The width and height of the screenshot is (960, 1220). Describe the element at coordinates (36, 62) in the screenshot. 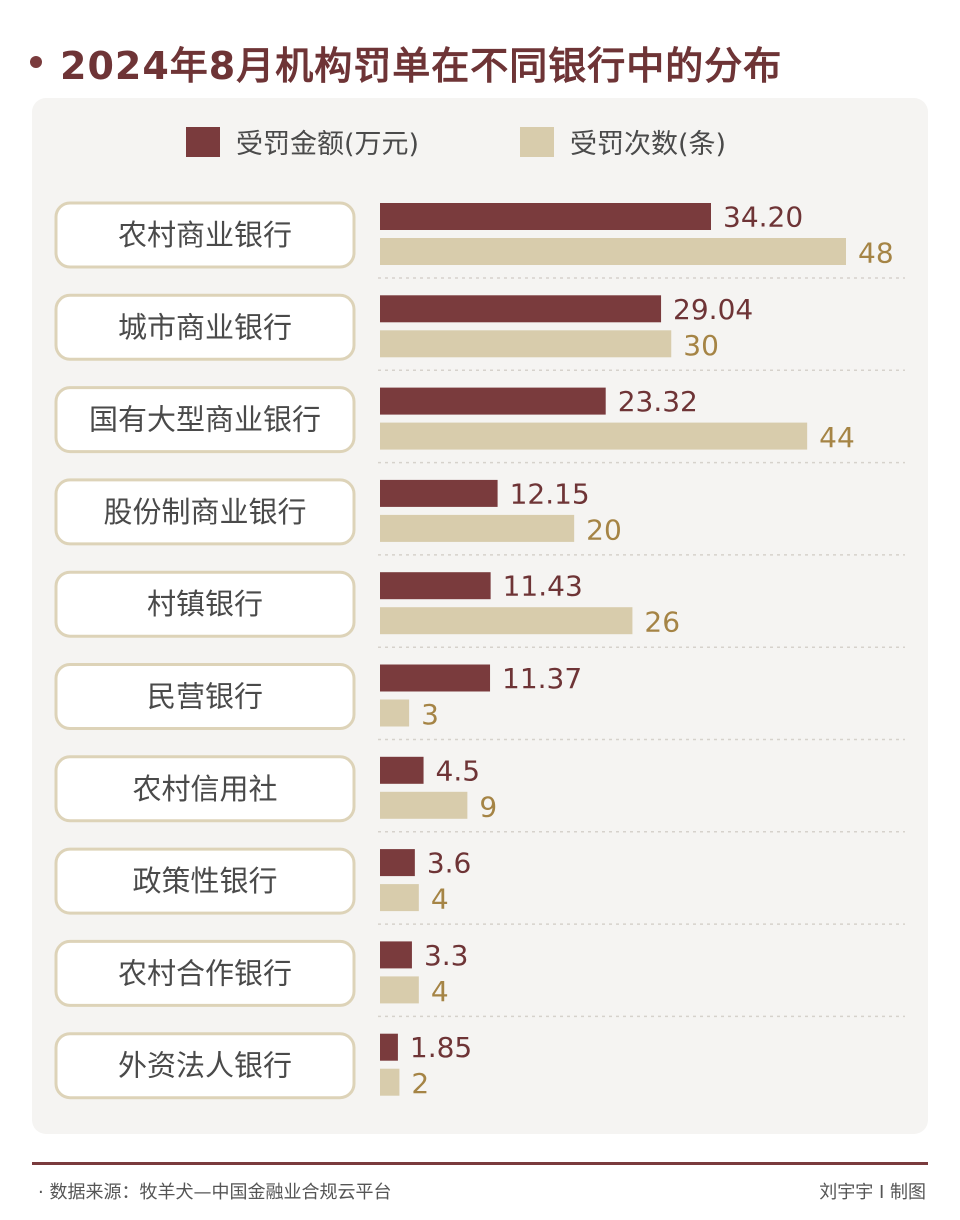

I see `title-bullet-icon` at that location.